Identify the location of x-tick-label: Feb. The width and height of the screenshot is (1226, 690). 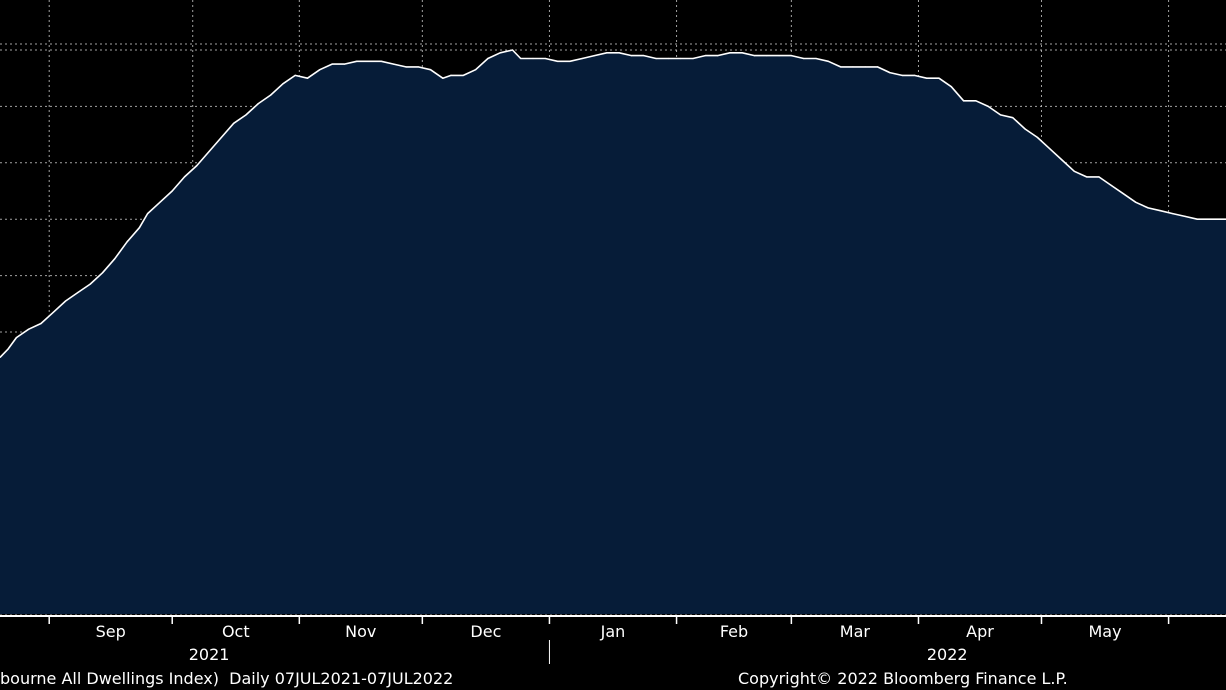
(734, 631).